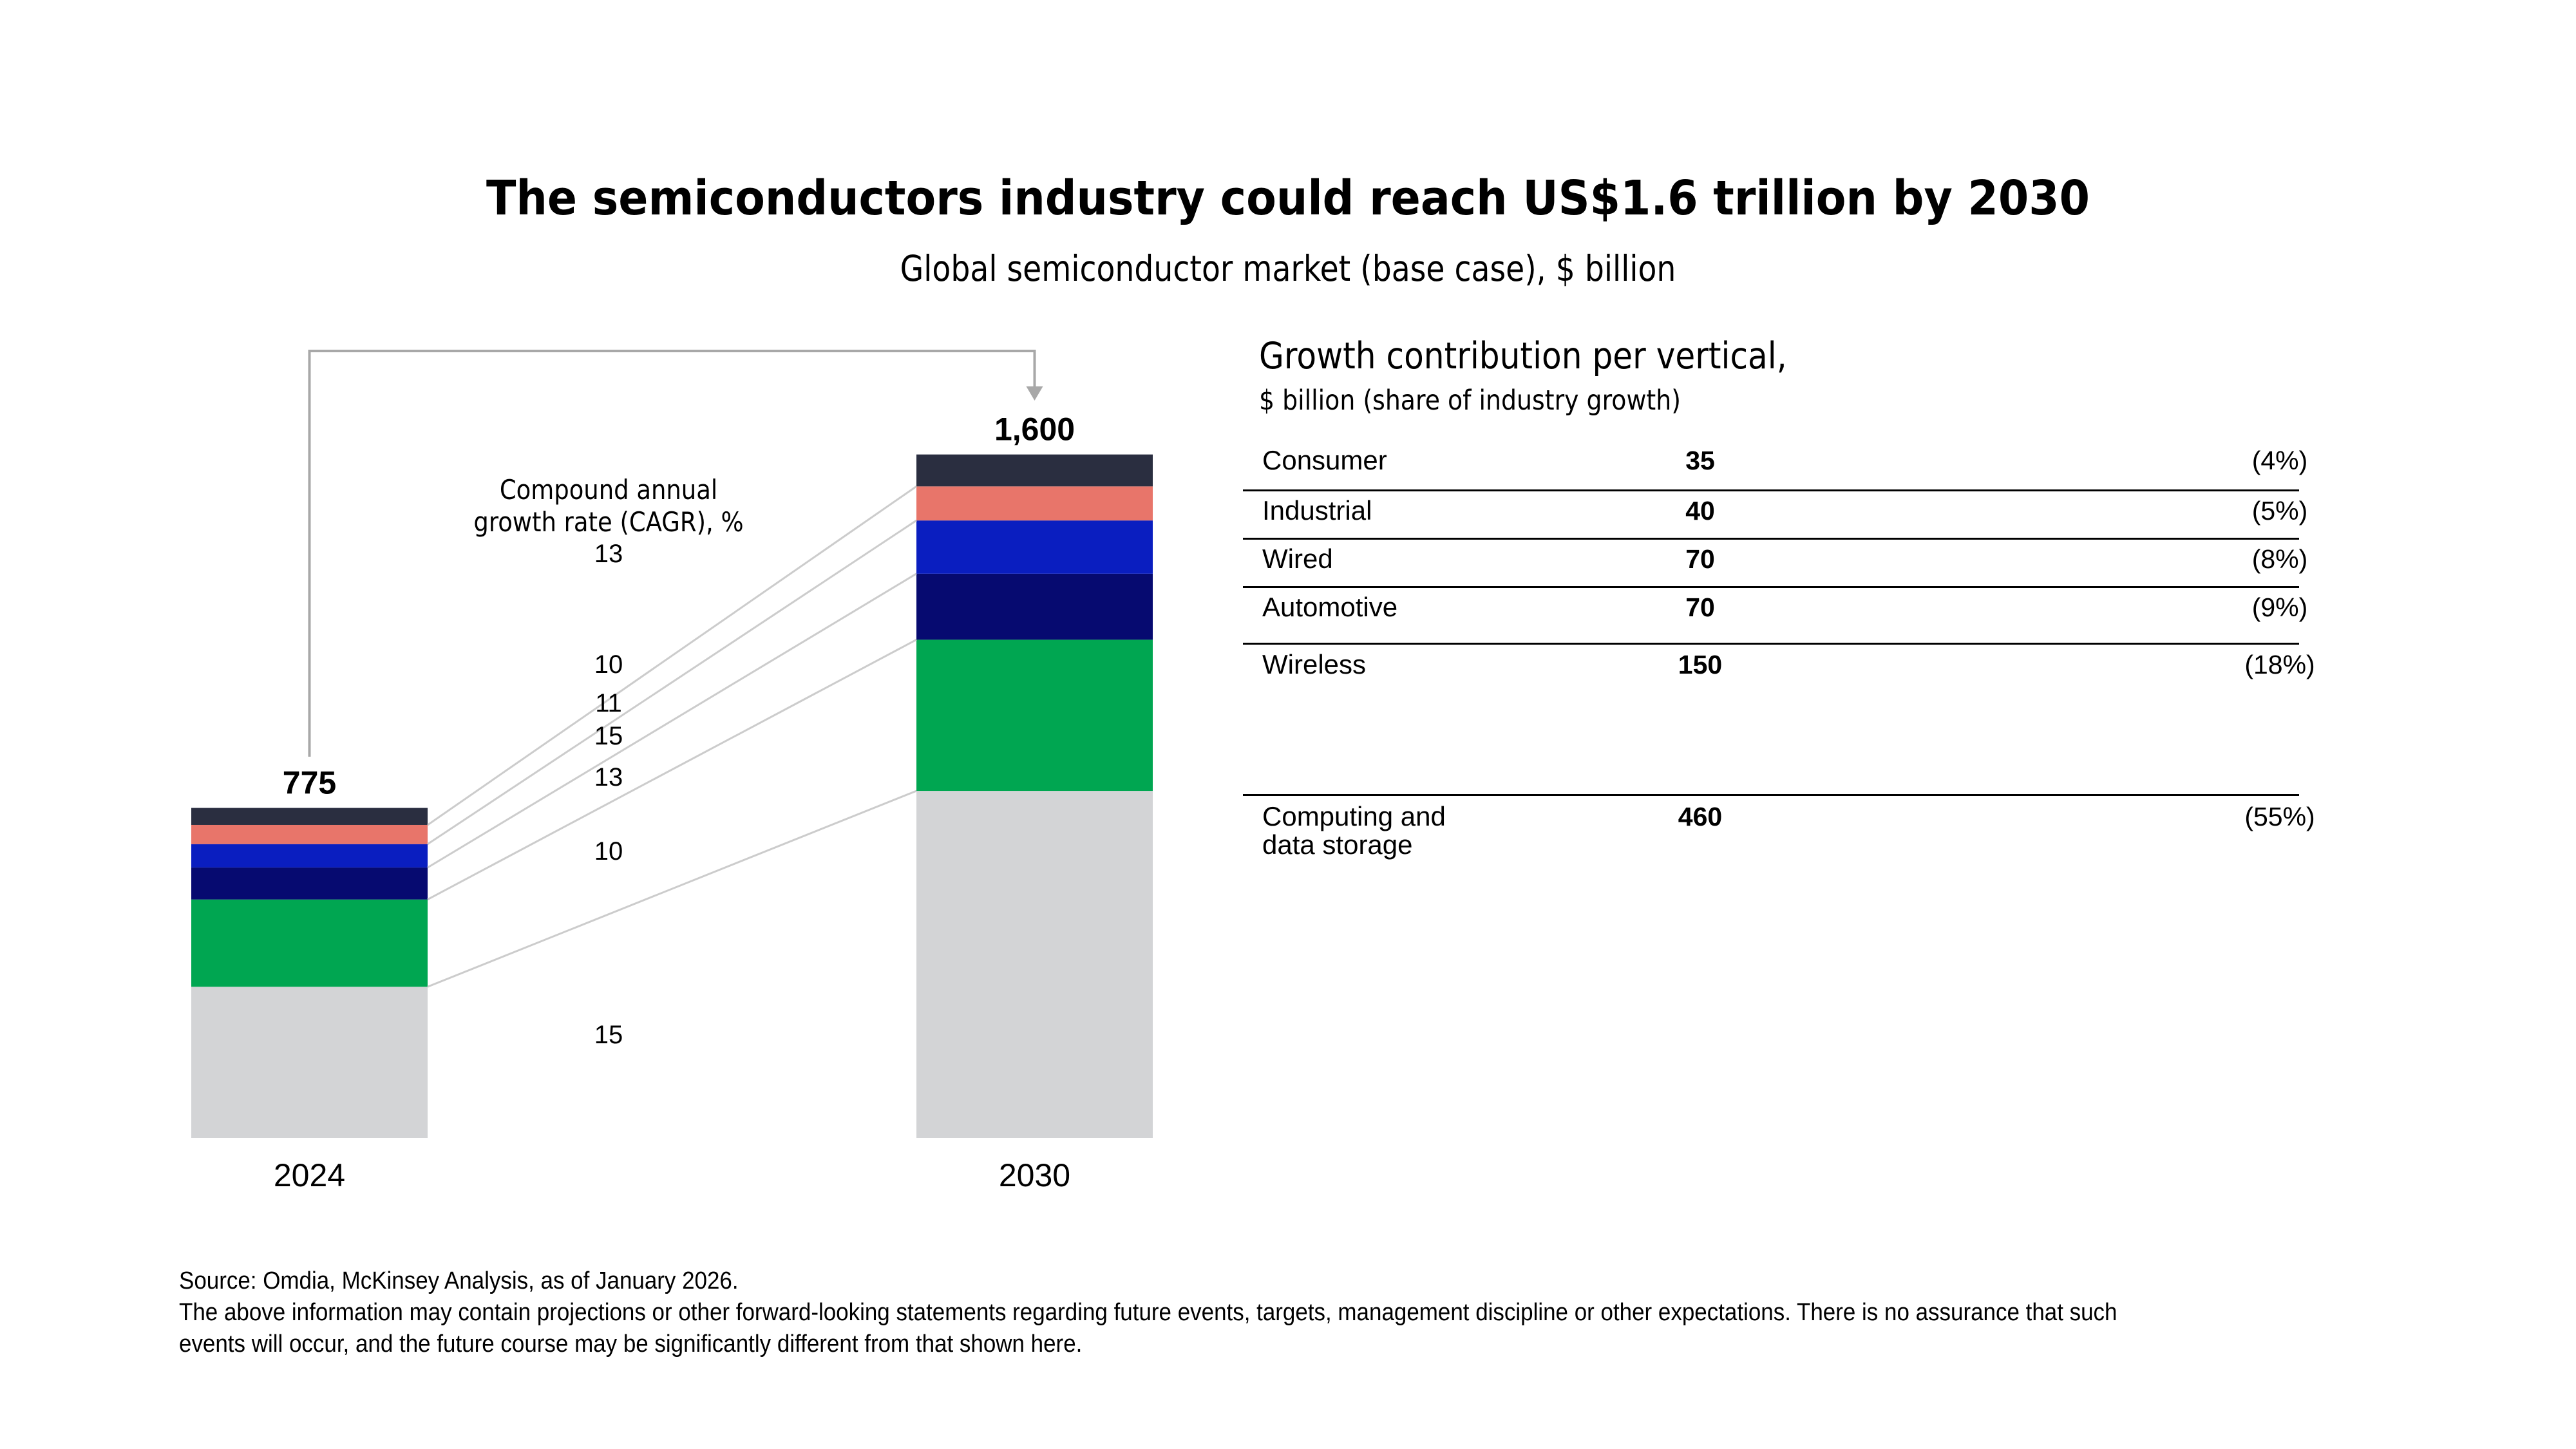 The width and height of the screenshot is (2576, 1449). I want to click on bar-segment-wireless-2030, so click(1034, 715).